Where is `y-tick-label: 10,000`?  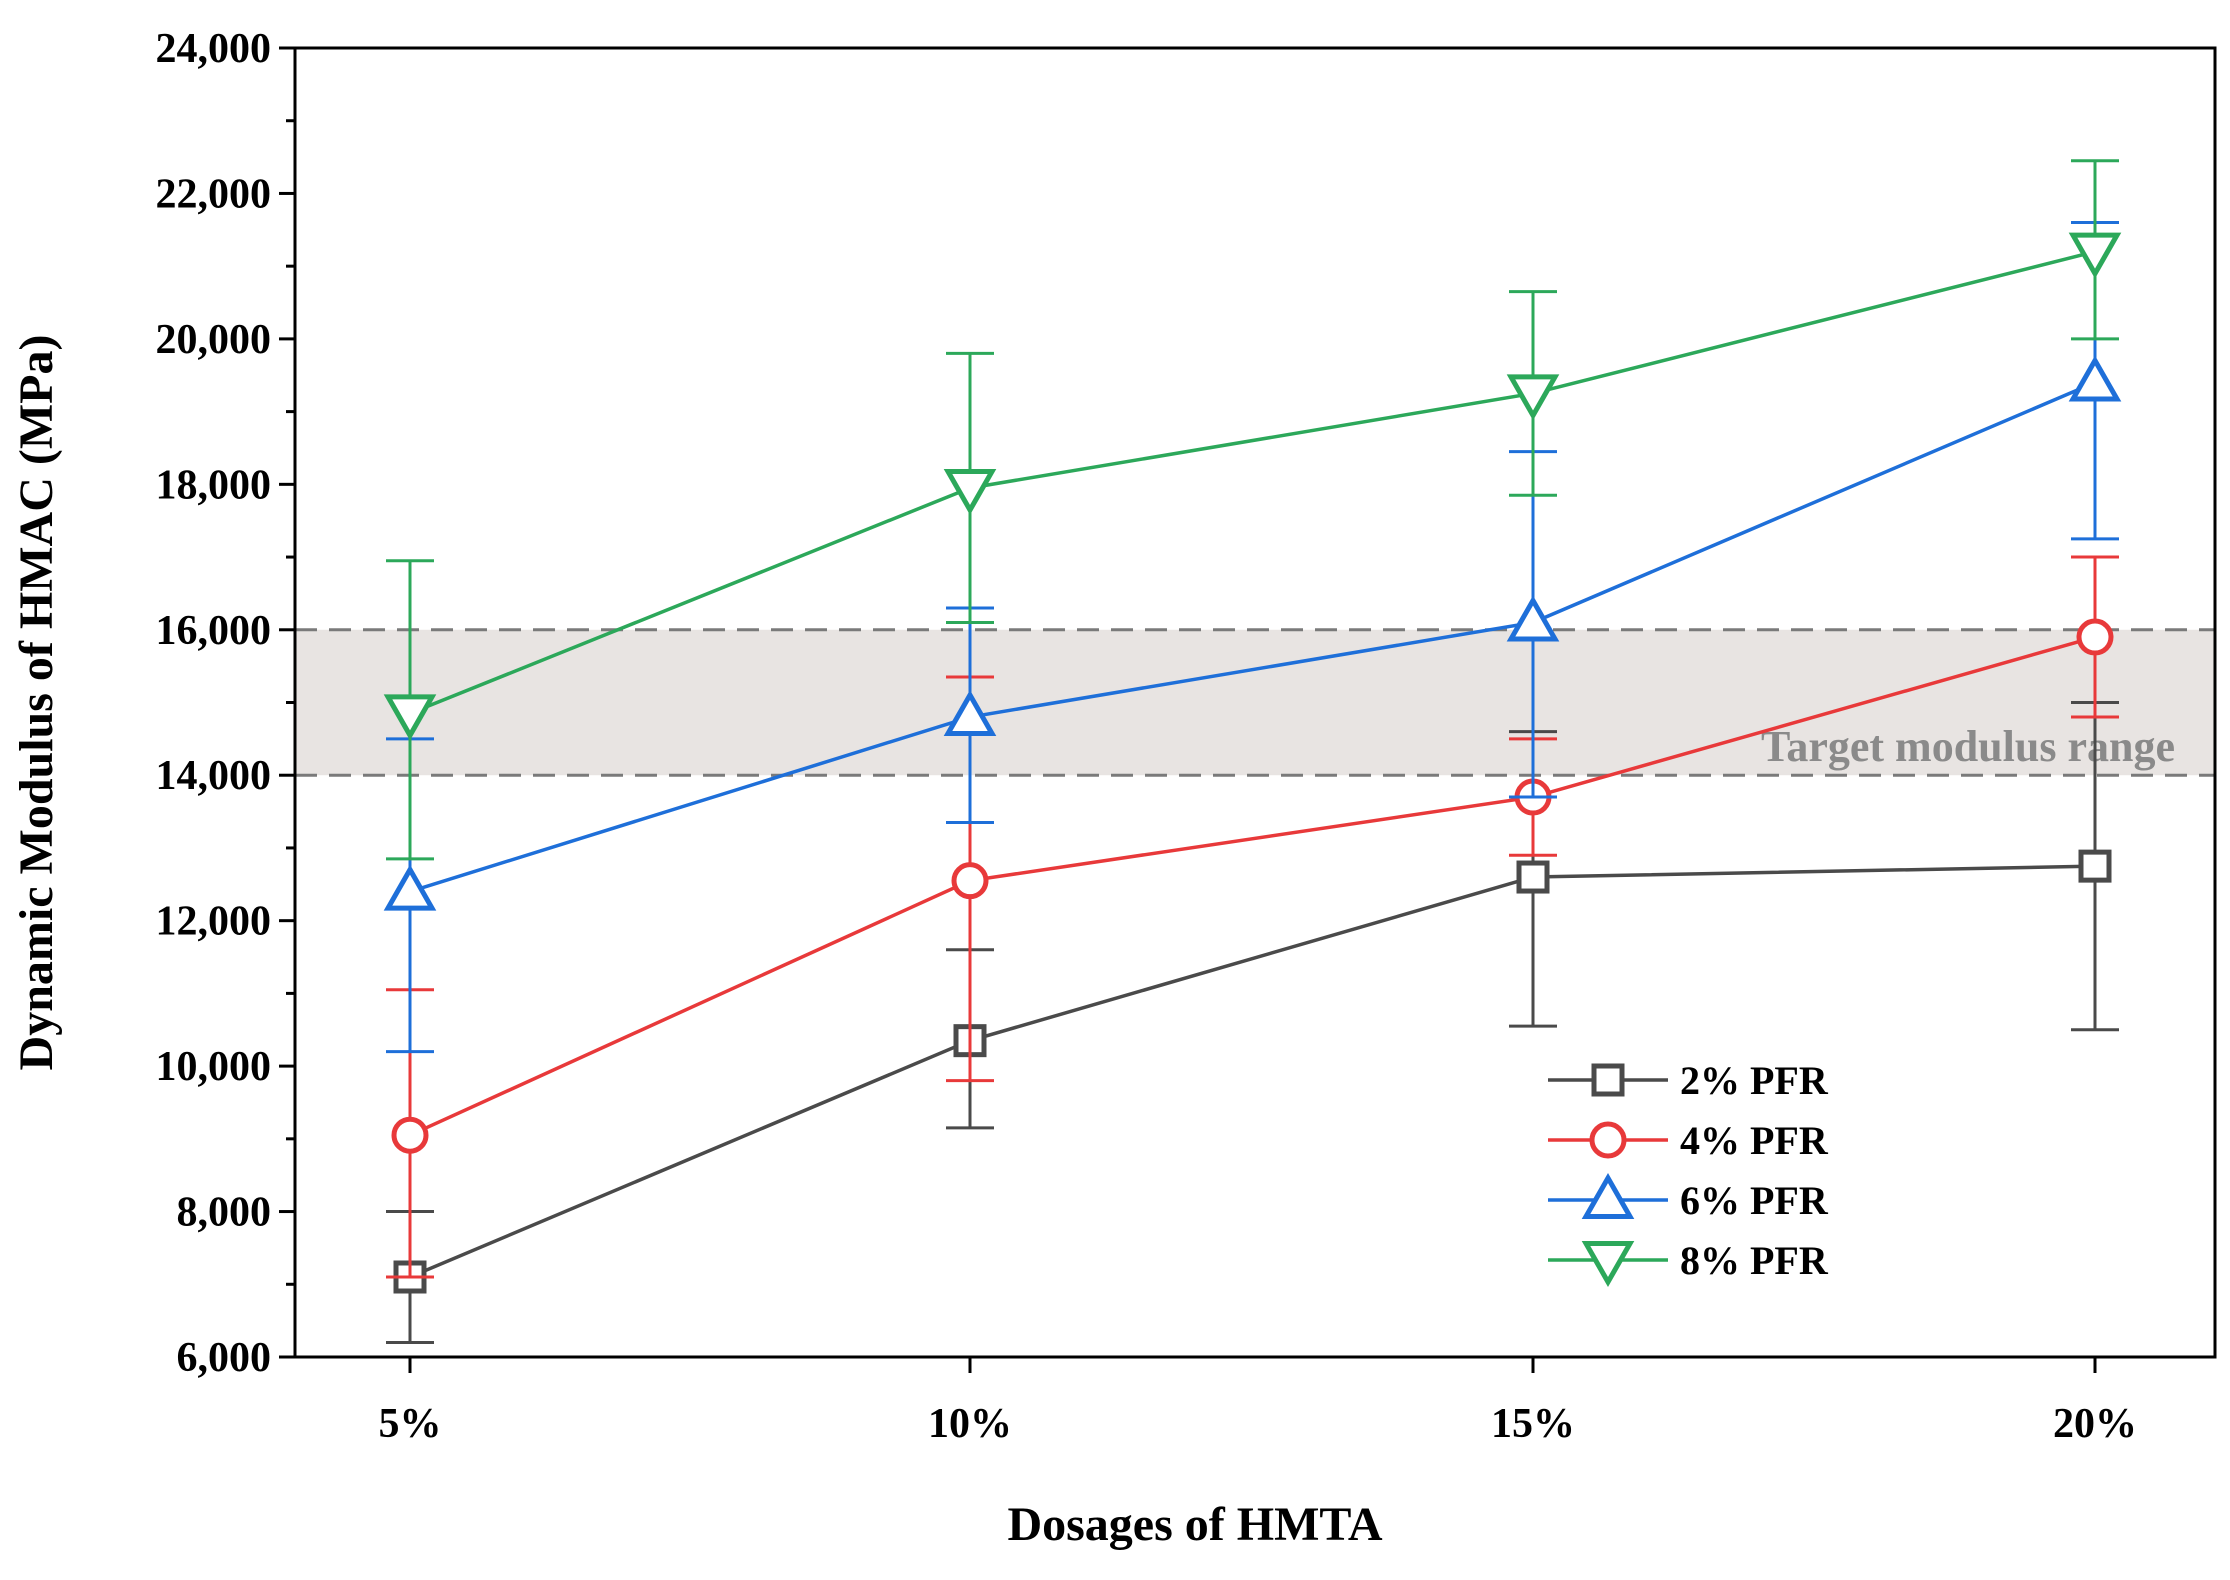 y-tick-label: 10,000 is located at coordinates (214, 1067).